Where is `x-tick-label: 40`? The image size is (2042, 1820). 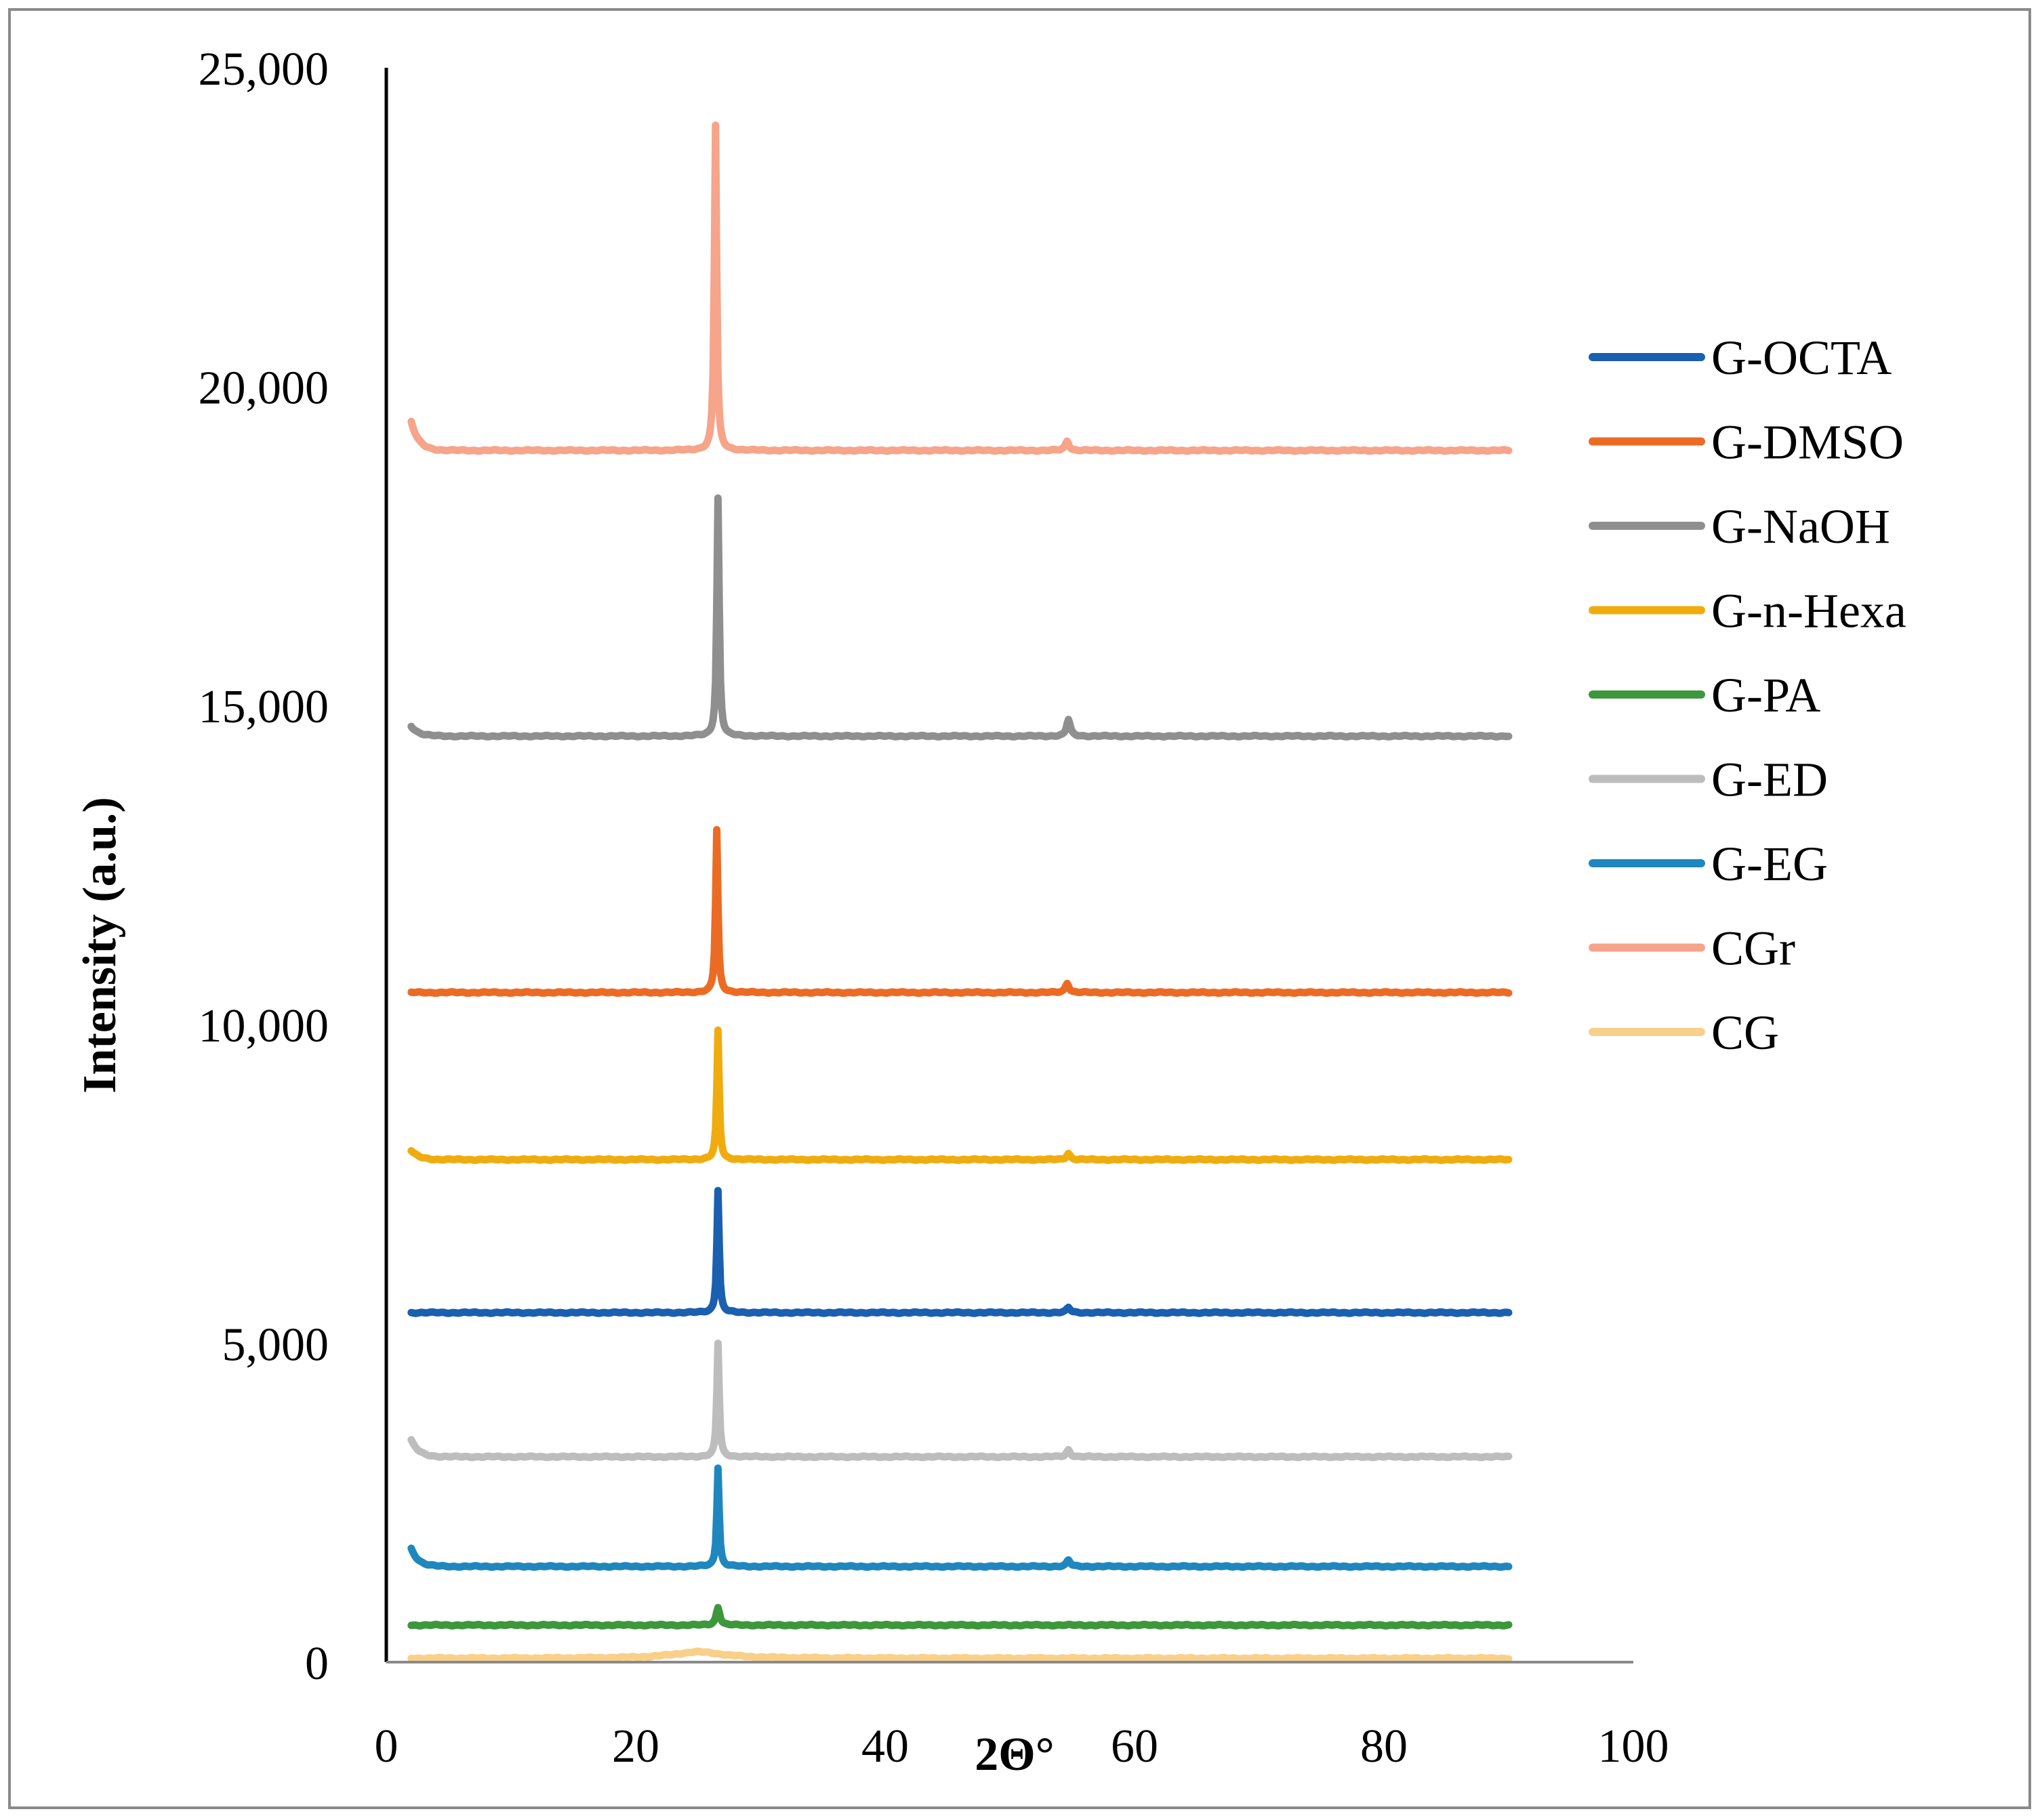 x-tick-label: 40 is located at coordinates (885, 1746).